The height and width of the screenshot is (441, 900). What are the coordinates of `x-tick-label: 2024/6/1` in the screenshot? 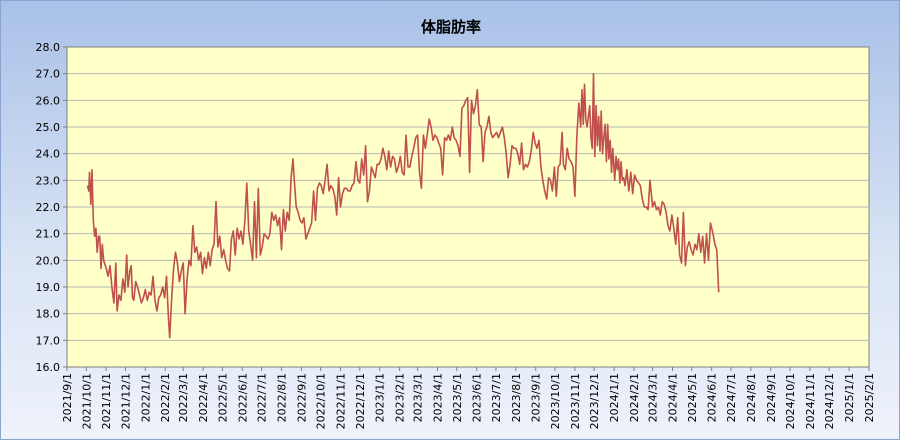 It's located at (712, 397).